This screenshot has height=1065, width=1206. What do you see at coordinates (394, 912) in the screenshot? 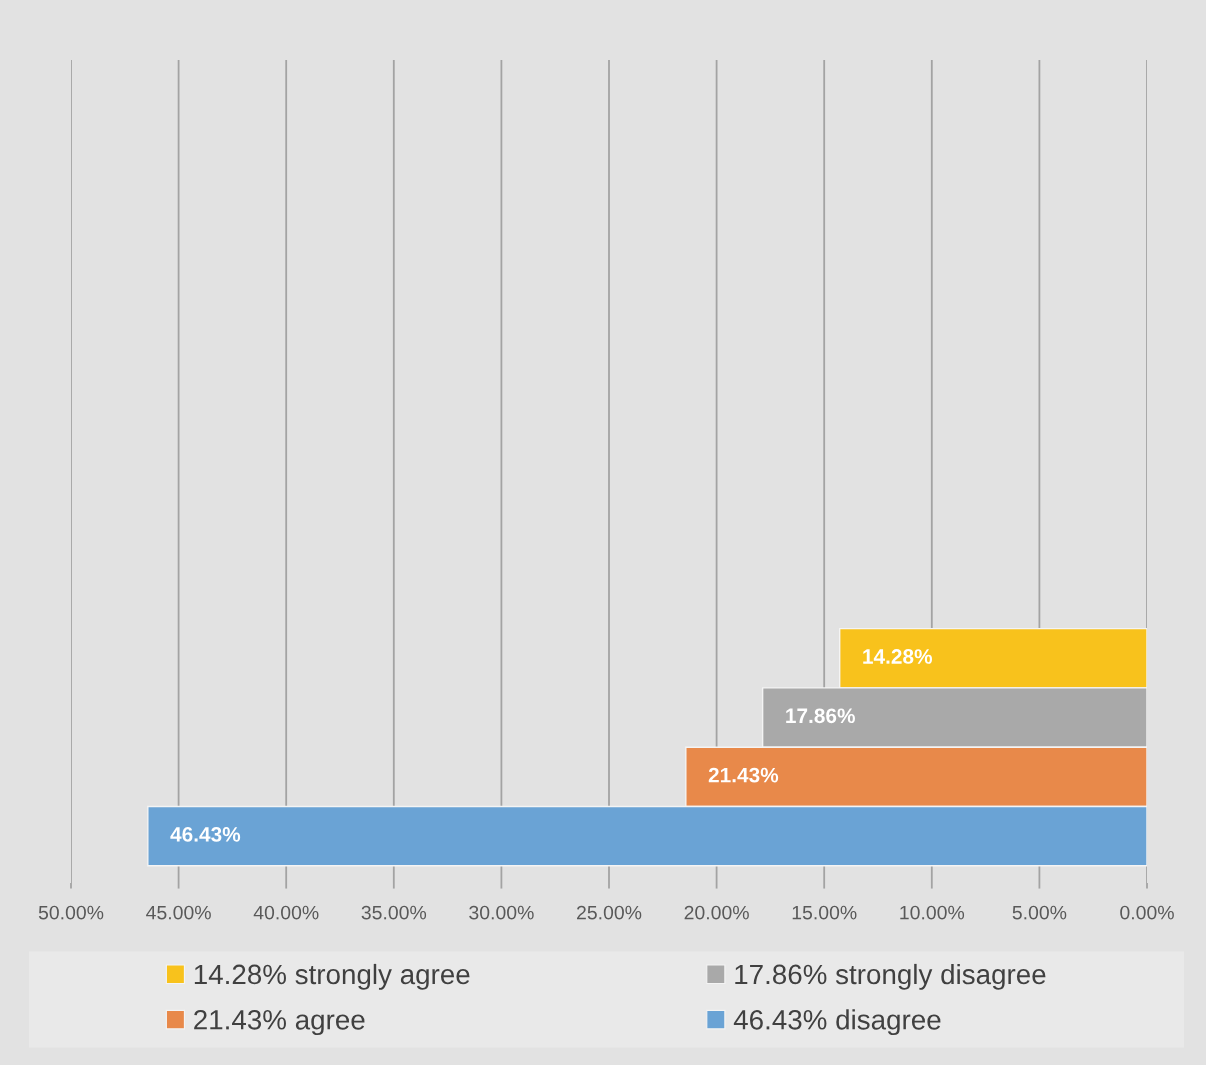
I see `x-tick-label: 35.00%` at bounding box center [394, 912].